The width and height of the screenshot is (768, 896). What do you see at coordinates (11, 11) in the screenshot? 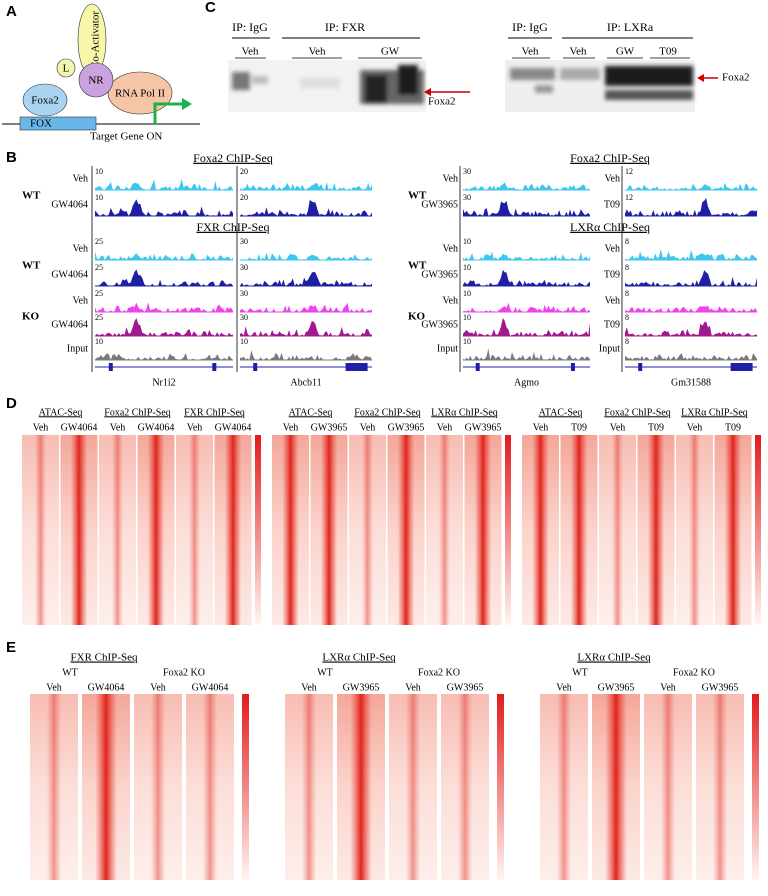
I see `panel-label: A` at bounding box center [11, 11].